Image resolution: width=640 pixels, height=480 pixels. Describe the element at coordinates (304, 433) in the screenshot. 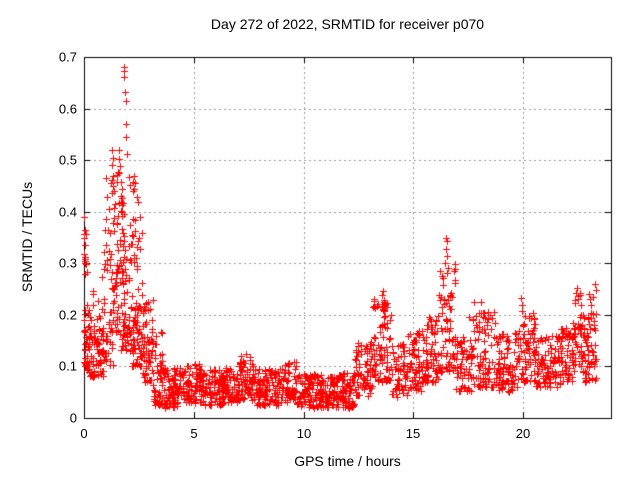

I see `x-tick-label: 10` at that location.